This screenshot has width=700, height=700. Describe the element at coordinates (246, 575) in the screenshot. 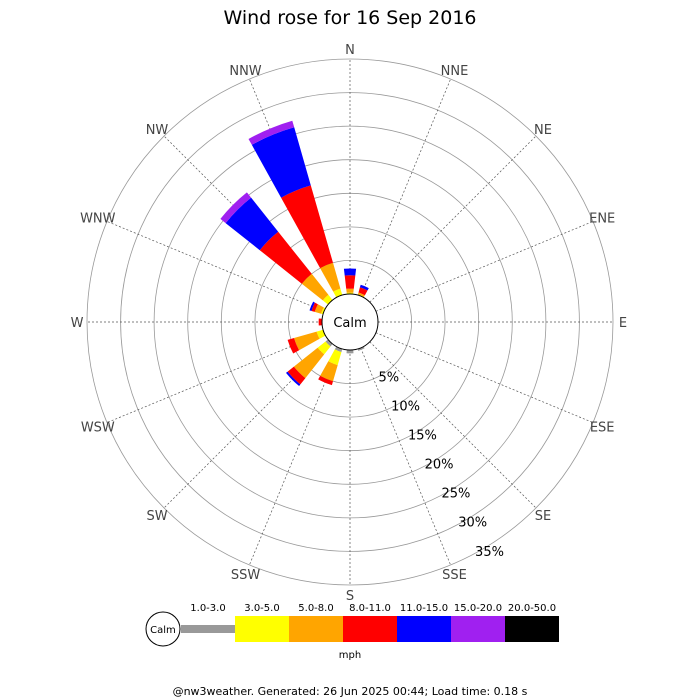

I see `direction-label-ssw: SSW` at that location.